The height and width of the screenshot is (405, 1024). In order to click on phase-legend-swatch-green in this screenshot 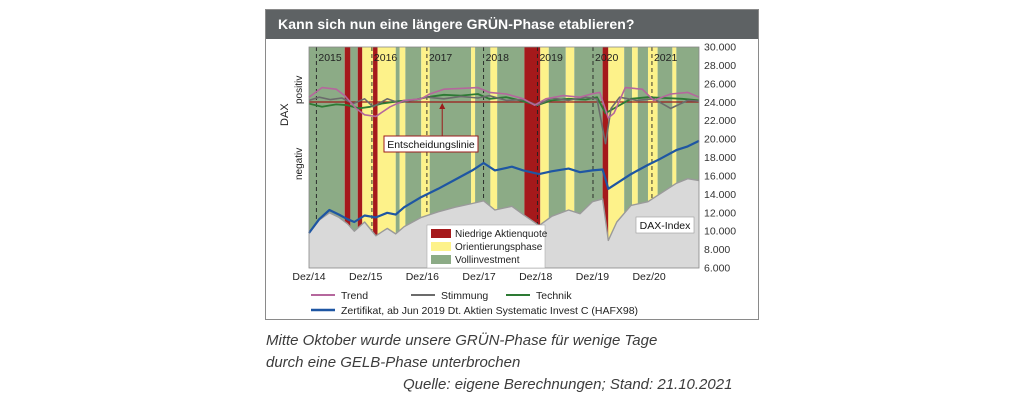, I will do `click(441, 259)`.